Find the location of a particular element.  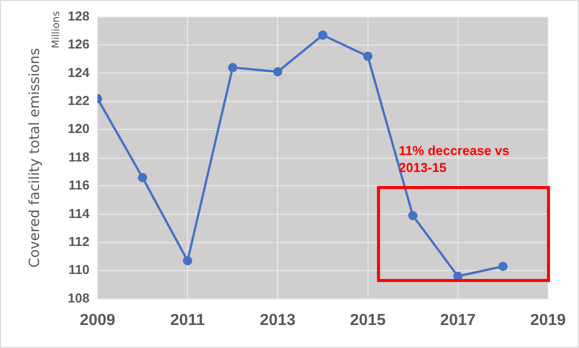

x-tick-label: 2019 is located at coordinates (548, 320).